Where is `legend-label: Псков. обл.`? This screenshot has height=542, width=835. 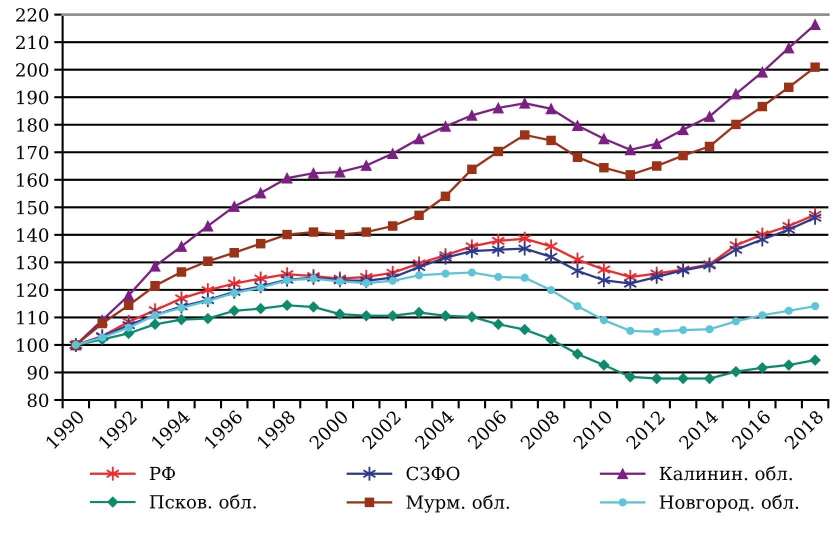 legend-label: Псков. обл. is located at coordinates (203, 501).